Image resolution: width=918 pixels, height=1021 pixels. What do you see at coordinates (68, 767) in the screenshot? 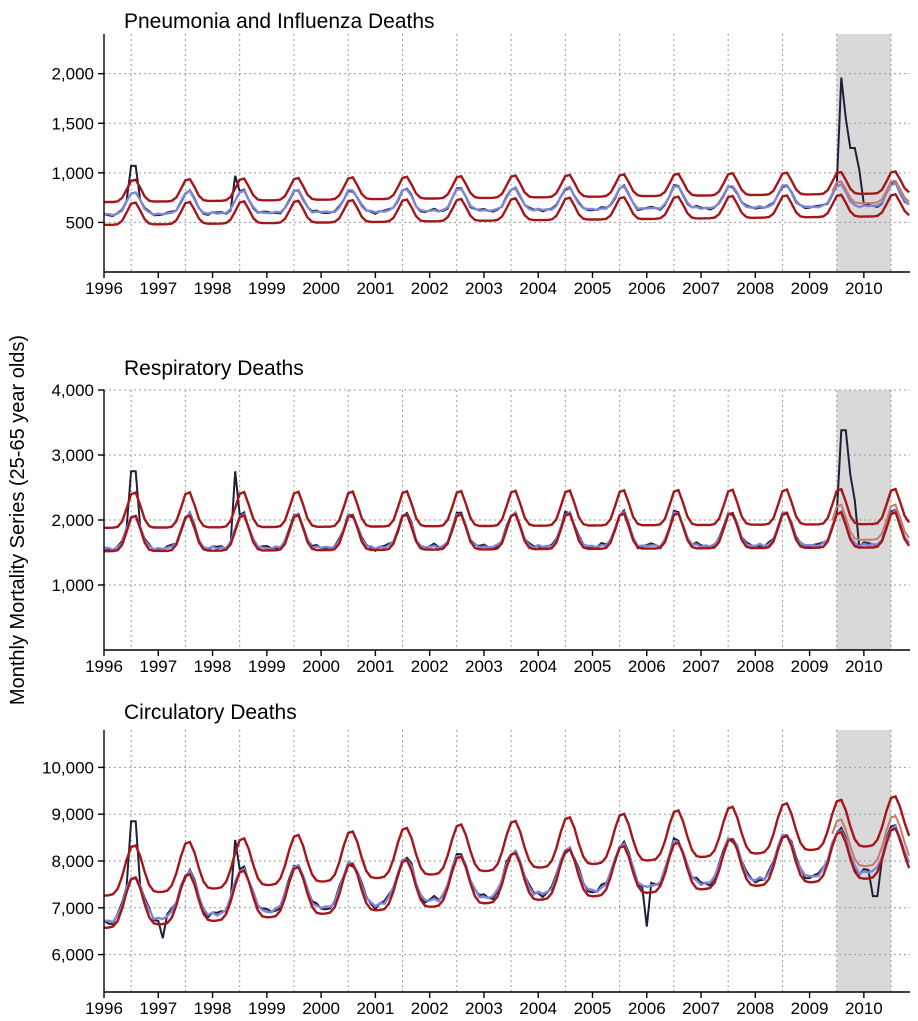
I see `y-tick-label: 10,000` at bounding box center [68, 767].